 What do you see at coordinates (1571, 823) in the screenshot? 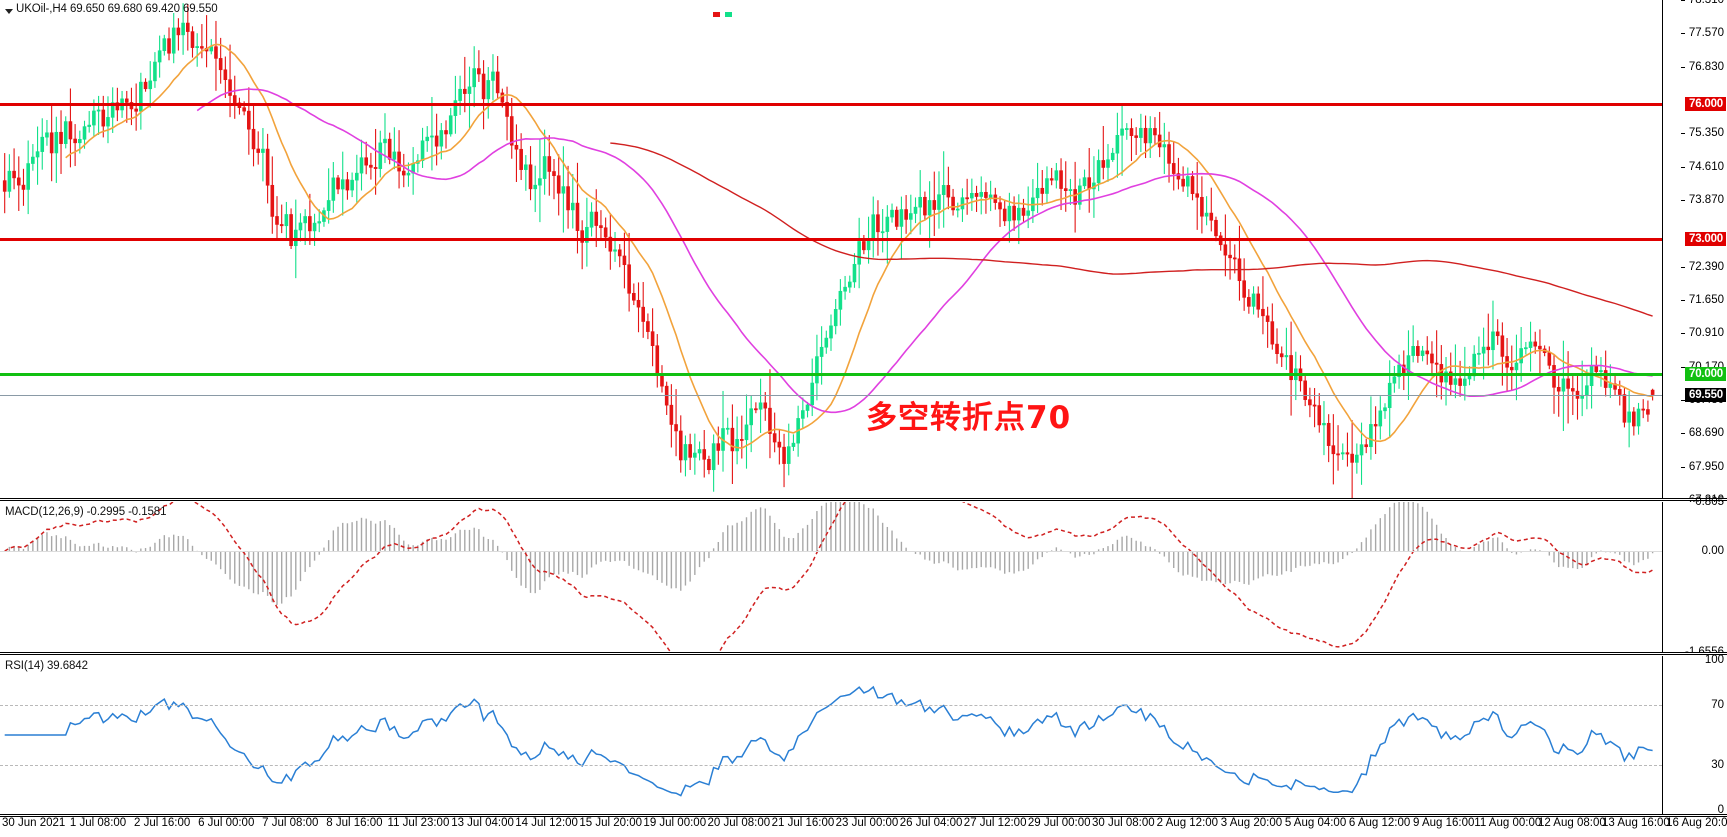
I see `time-axis-label: 12 Aug 08:00` at bounding box center [1571, 823].